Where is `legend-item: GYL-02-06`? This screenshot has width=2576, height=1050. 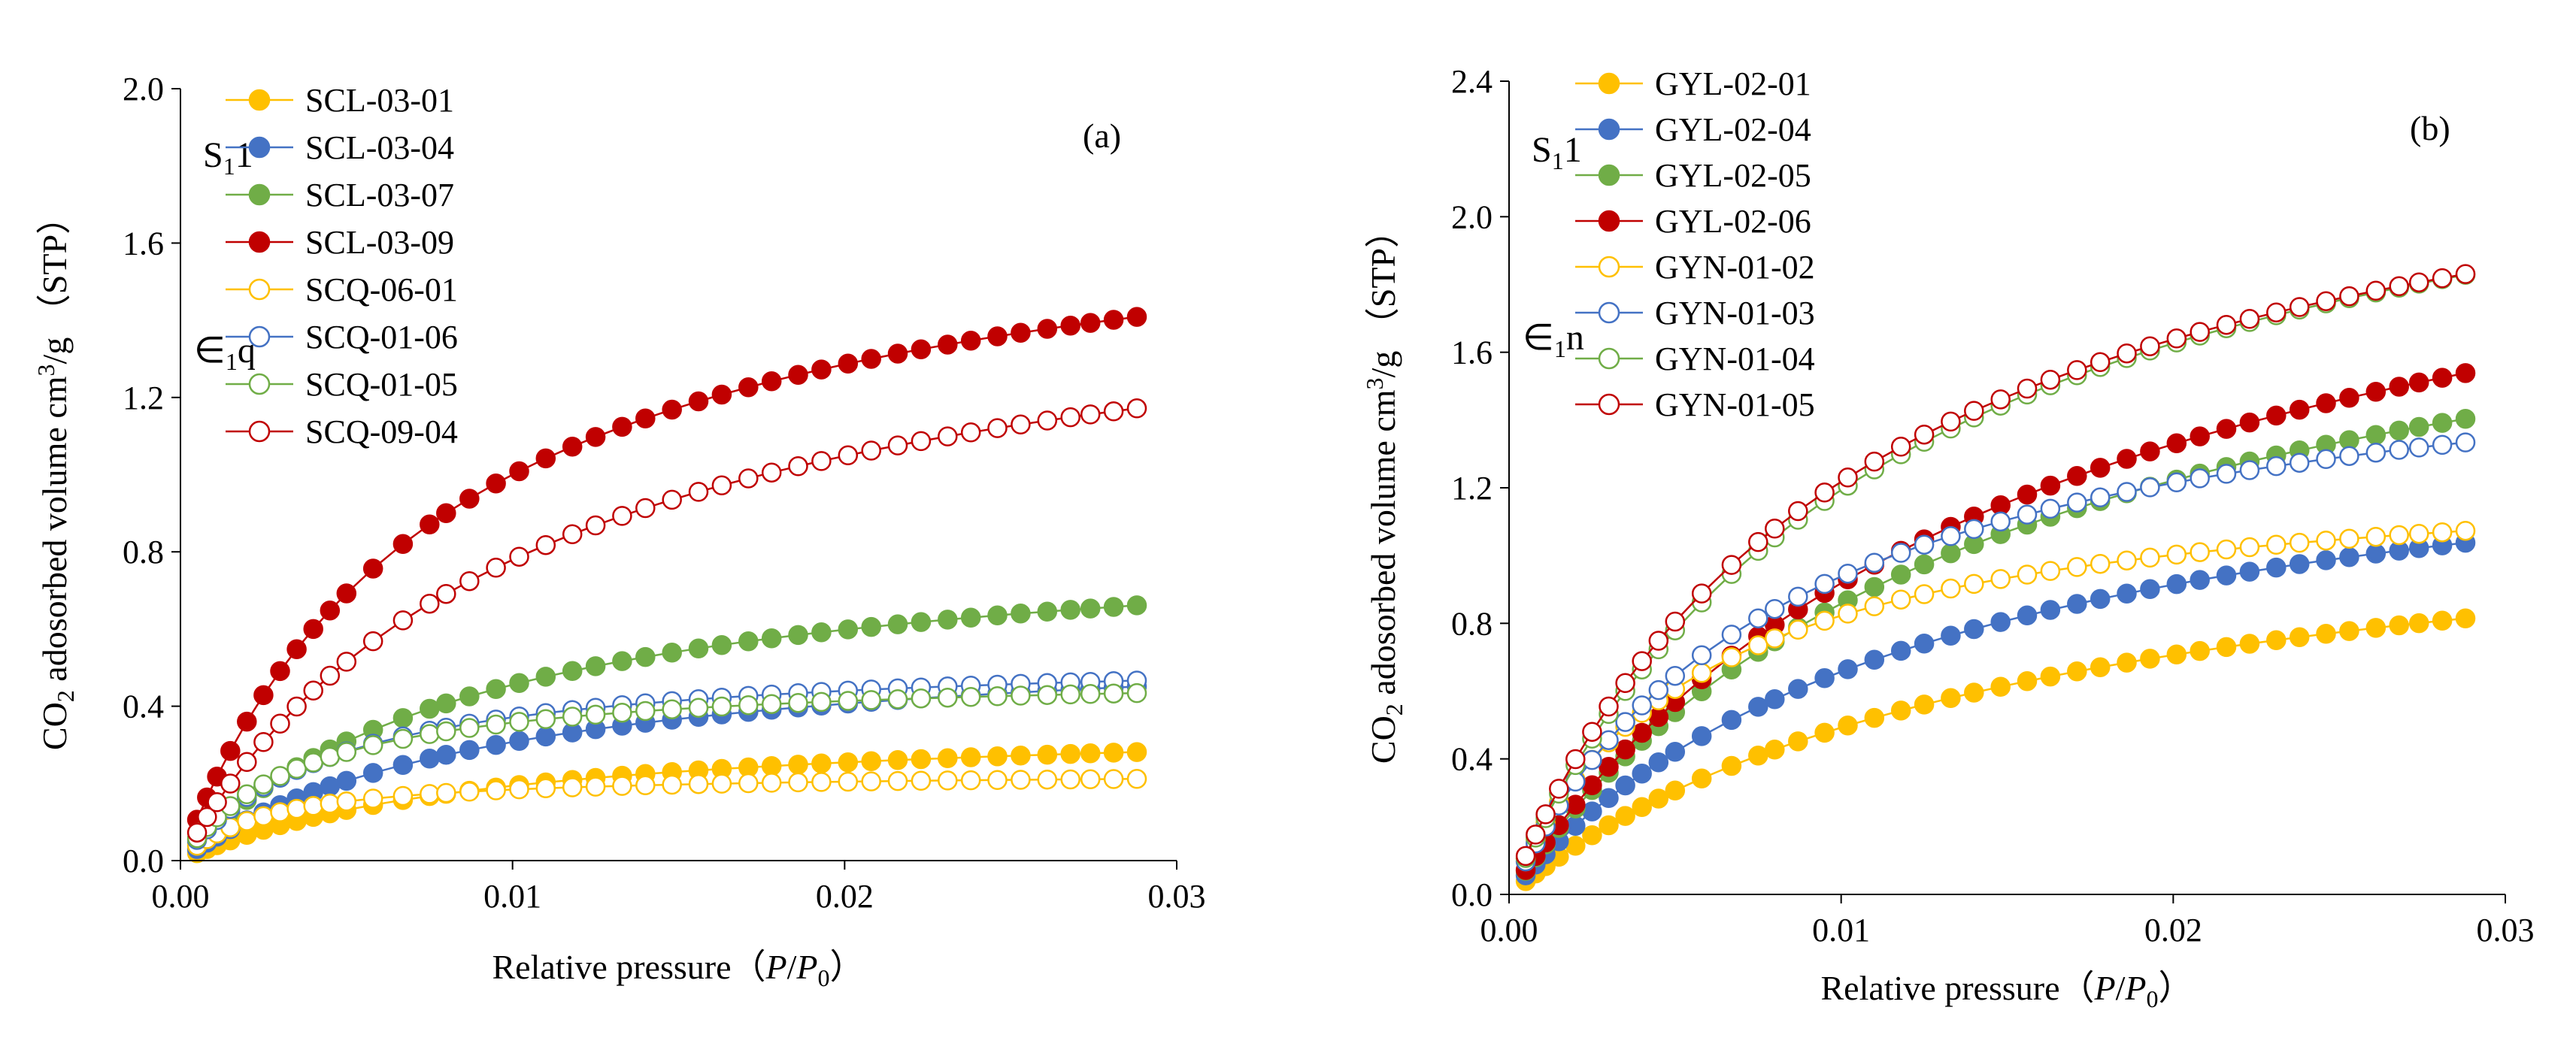 legend-item: GYL-02-06 is located at coordinates (1693, 221).